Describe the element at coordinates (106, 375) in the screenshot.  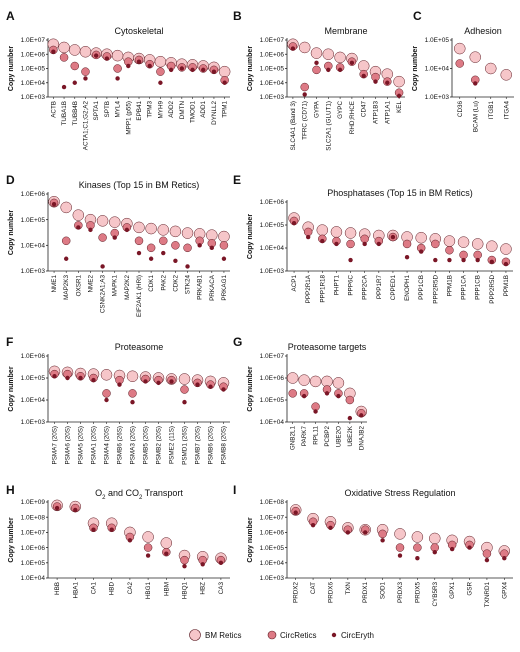
I see `marker-bm-retics-psma4-20s` at that location.